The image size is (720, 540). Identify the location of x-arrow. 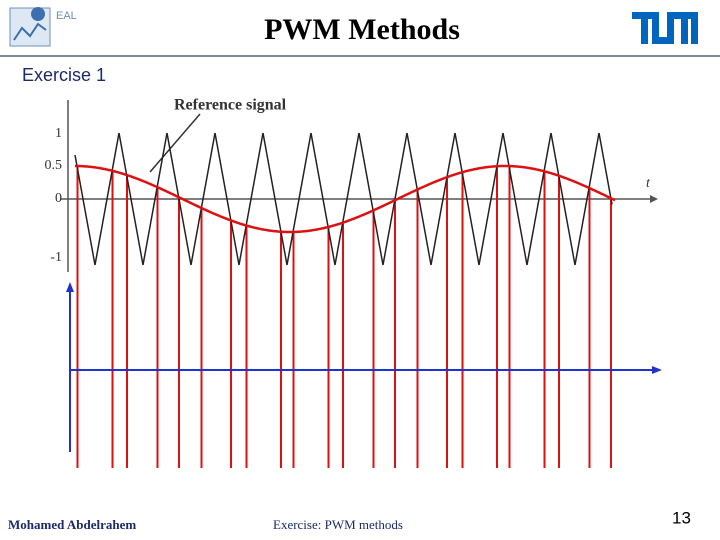
(654, 199).